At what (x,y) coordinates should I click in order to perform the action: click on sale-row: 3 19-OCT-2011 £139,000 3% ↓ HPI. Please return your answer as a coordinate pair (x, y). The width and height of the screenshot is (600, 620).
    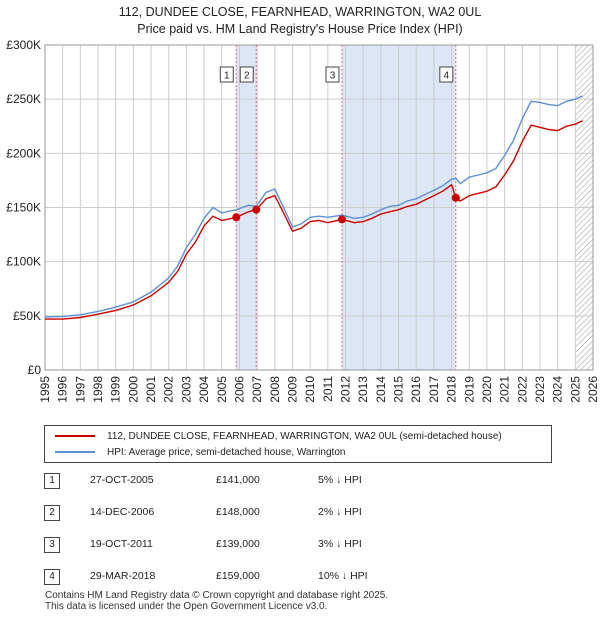
    Looking at the image, I should click on (254, 550).